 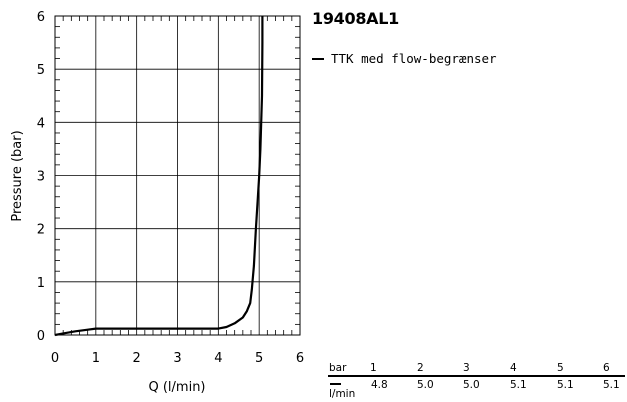 What do you see at coordinates (338, 368) in the screenshot?
I see `table-header-label: bar` at bounding box center [338, 368].